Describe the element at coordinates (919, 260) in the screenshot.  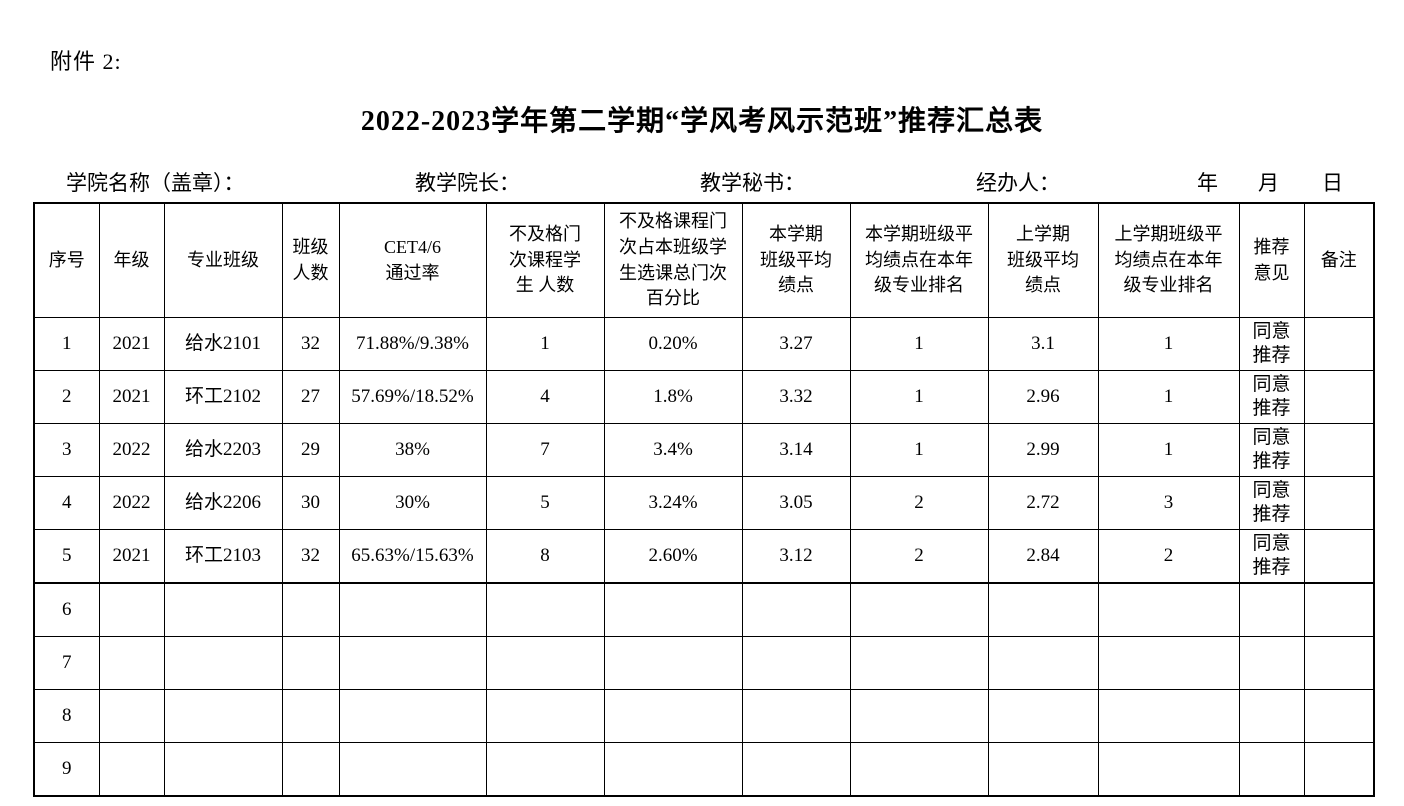
I see `header-cell: 本学期班级平 均绩点在本年 级专业排名` at that location.